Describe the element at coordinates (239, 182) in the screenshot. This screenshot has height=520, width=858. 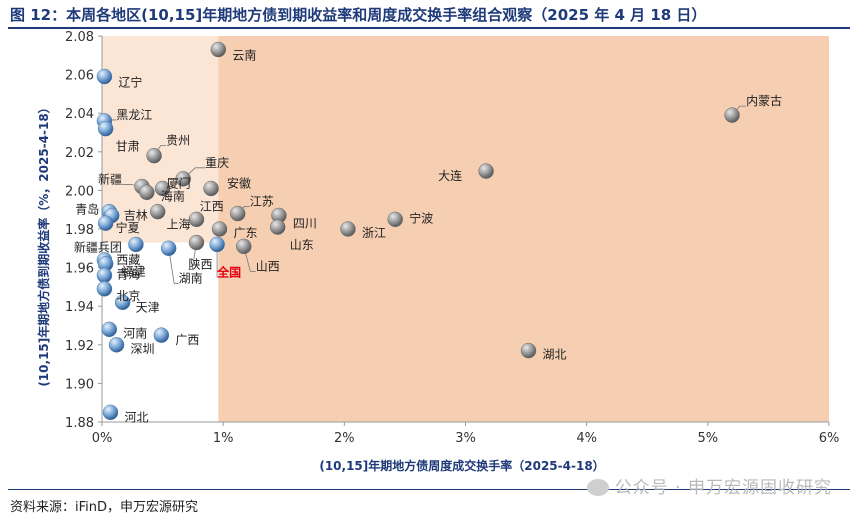
I see `point-label: 安徽` at that location.